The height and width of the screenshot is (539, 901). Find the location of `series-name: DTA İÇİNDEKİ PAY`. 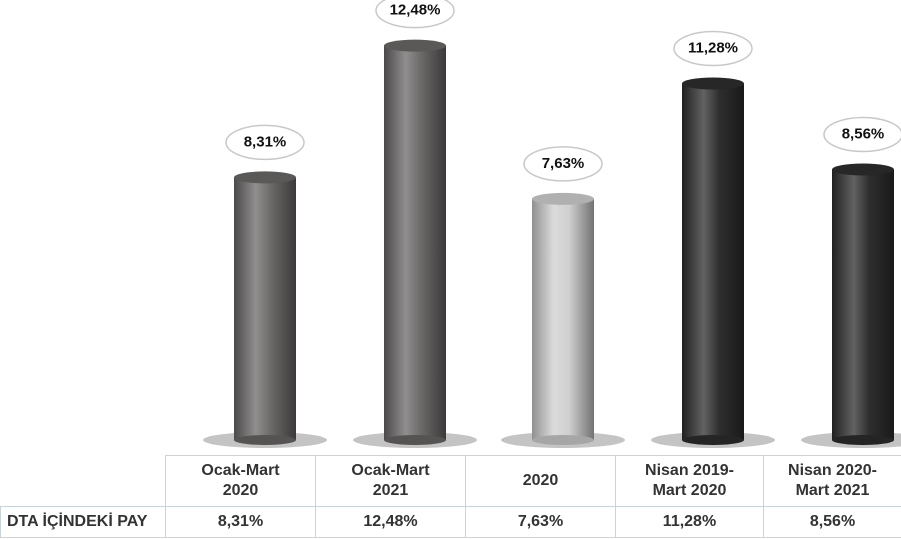

series-name: DTA İÇİNDEKİ PAY is located at coordinates (83, 522).